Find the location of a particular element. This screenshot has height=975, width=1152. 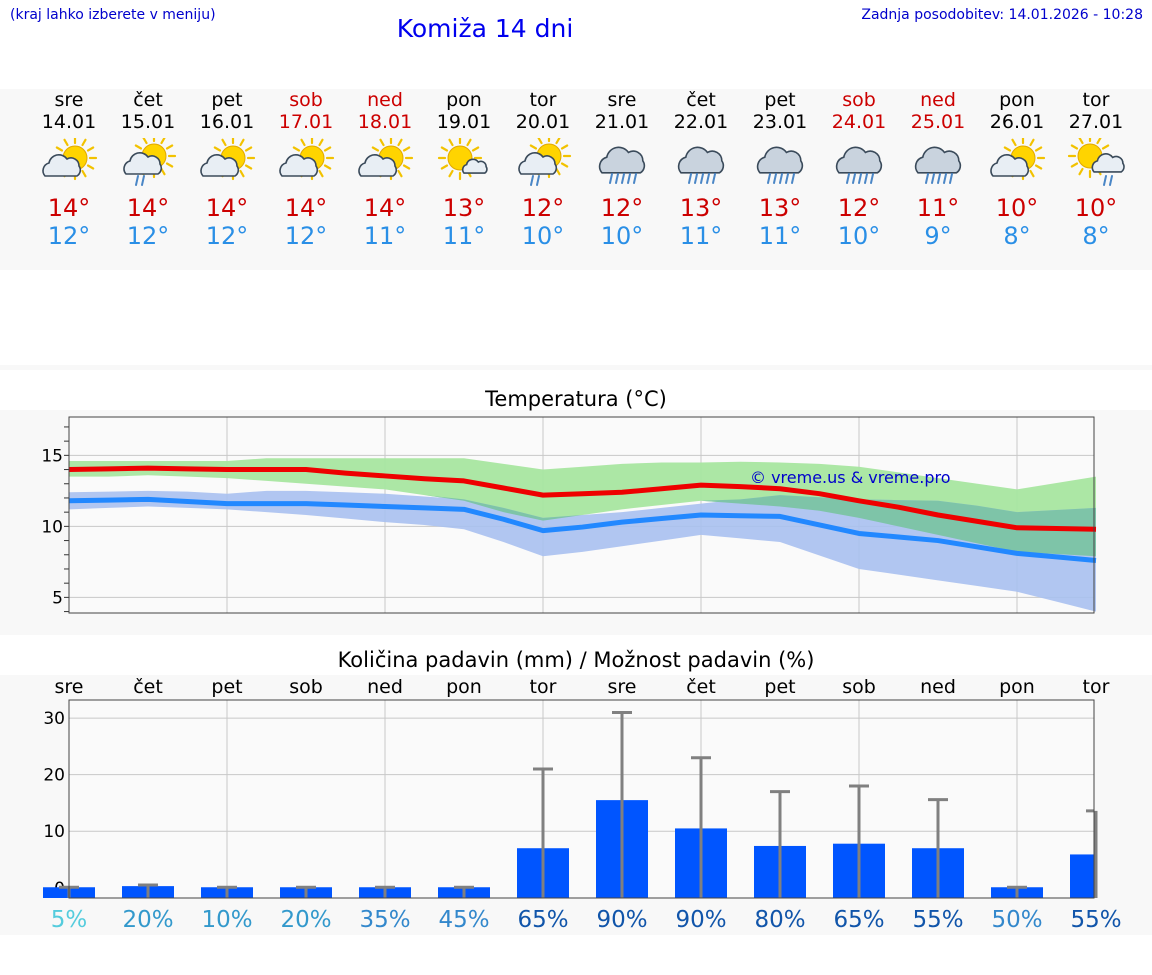

max-uncertainty-band is located at coordinates (582, 507).